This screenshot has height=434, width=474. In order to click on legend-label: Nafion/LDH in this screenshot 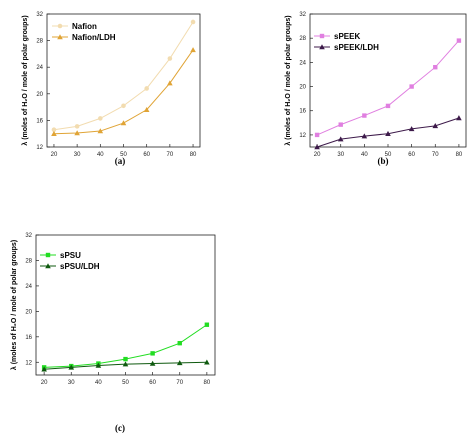, I will do `click(94, 37)`.